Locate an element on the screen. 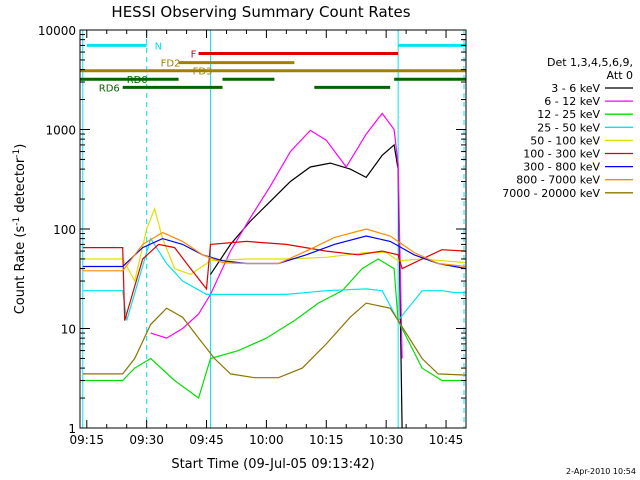 The height and width of the screenshot is (480, 640). flag-label-4: RD0 is located at coordinates (137, 80).